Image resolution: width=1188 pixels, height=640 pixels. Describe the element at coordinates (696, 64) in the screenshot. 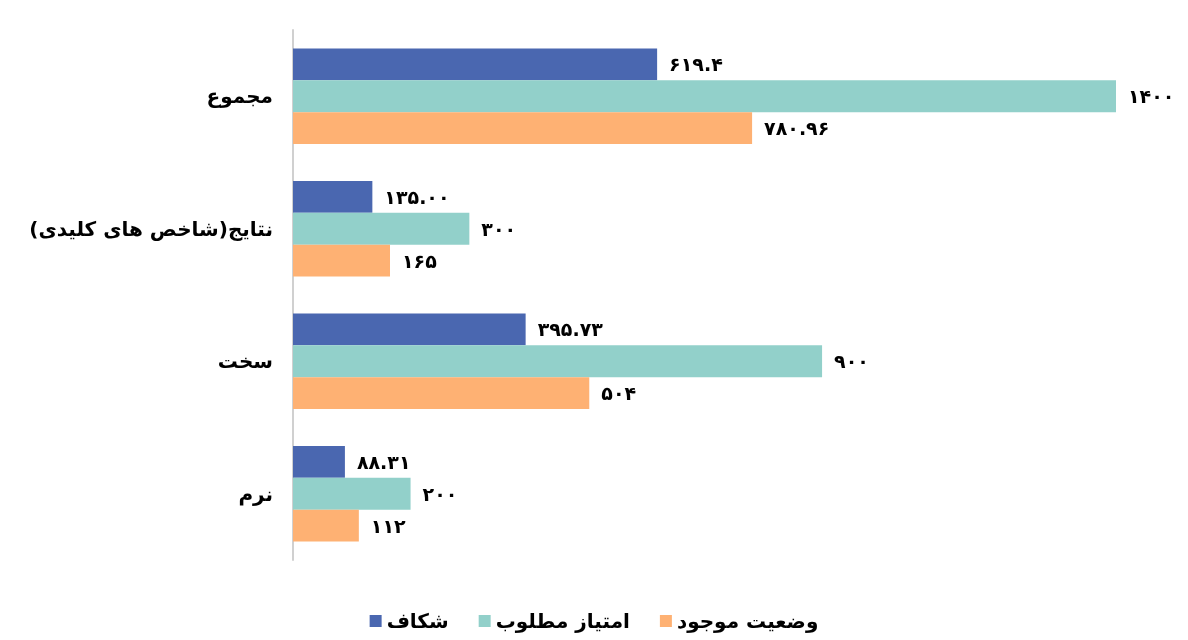

I see `data-label: ۶۱۹.۴` at that location.